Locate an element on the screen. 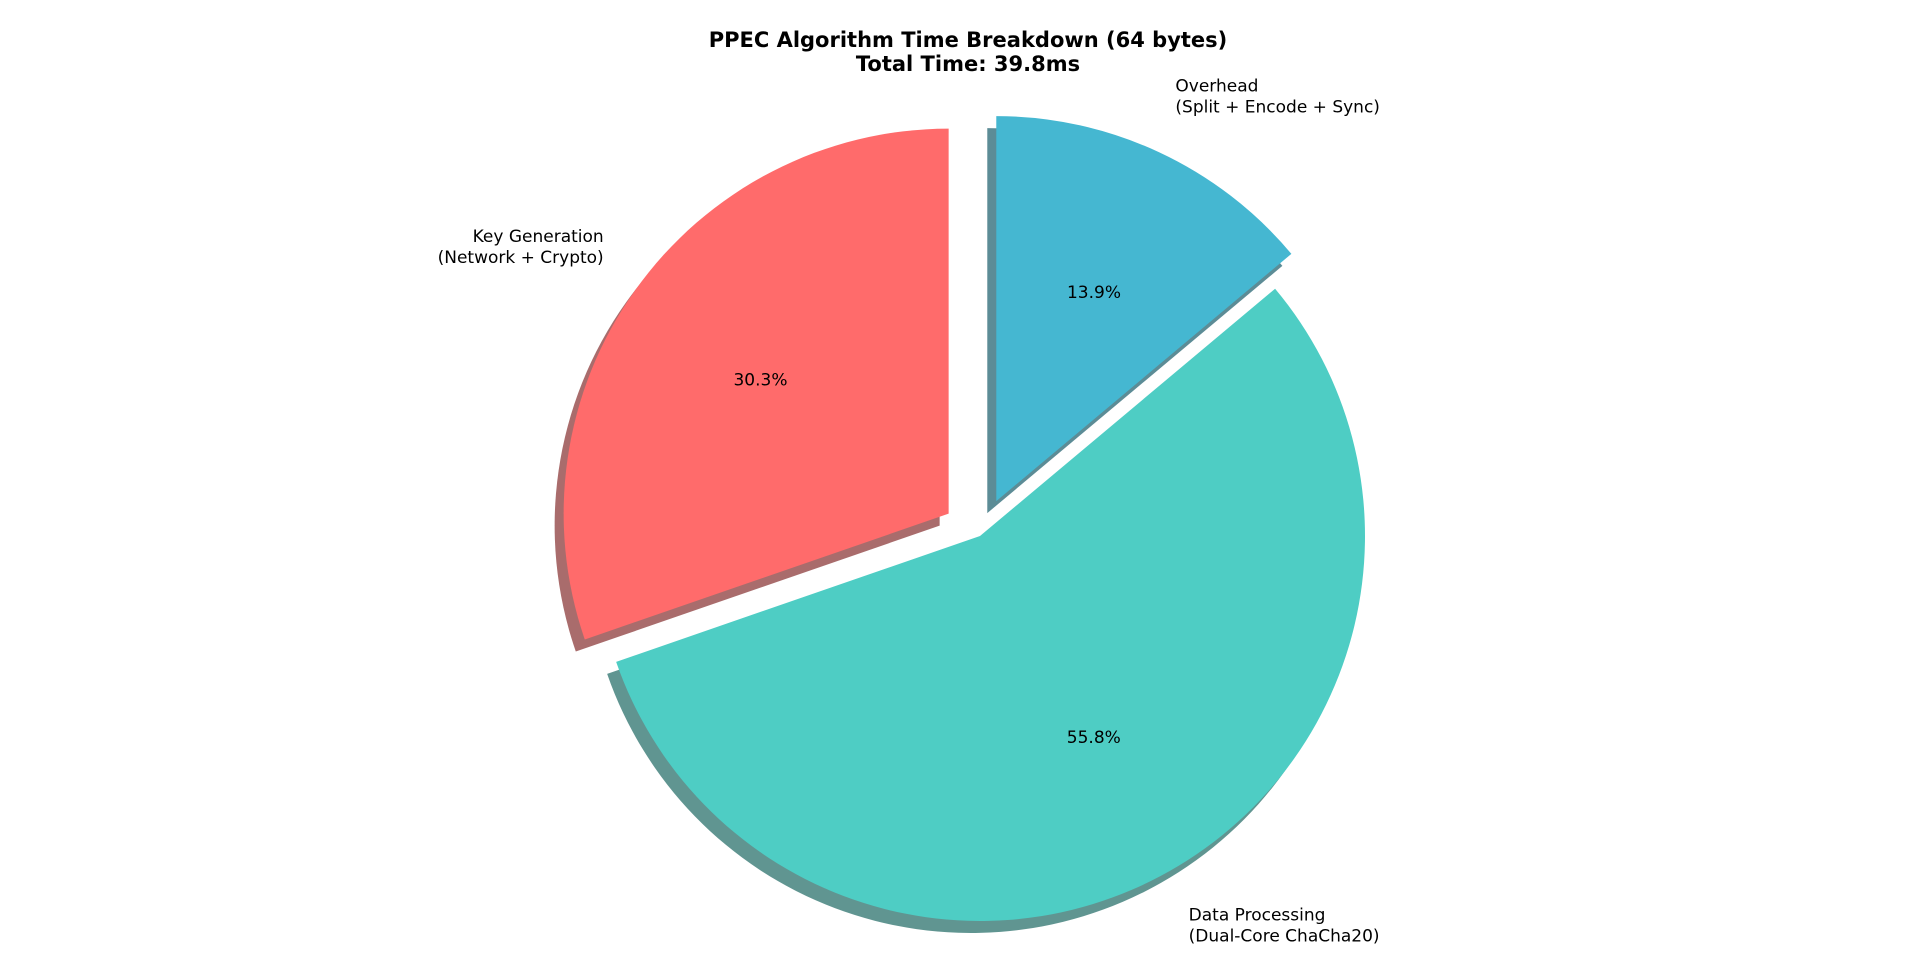  percent-label-key-generation: 30.3% is located at coordinates (760, 381).